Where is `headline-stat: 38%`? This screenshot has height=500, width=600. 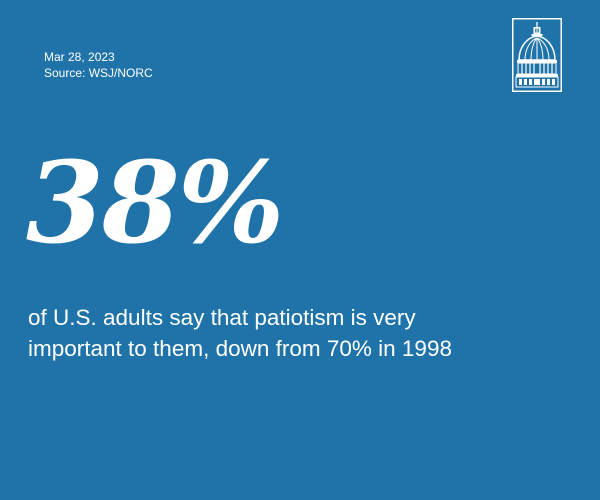
headline-stat: 38% is located at coordinates (155, 203).